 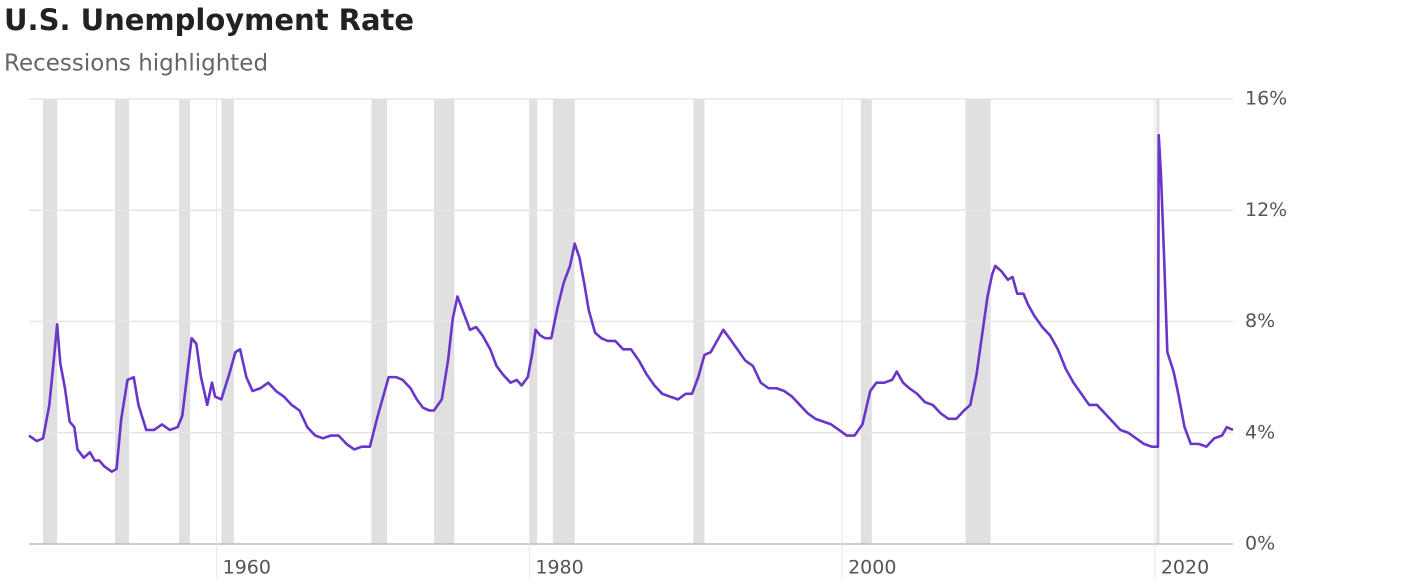 What do you see at coordinates (1260, 544) in the screenshot?
I see `y-tick-label: 0%` at bounding box center [1260, 544].